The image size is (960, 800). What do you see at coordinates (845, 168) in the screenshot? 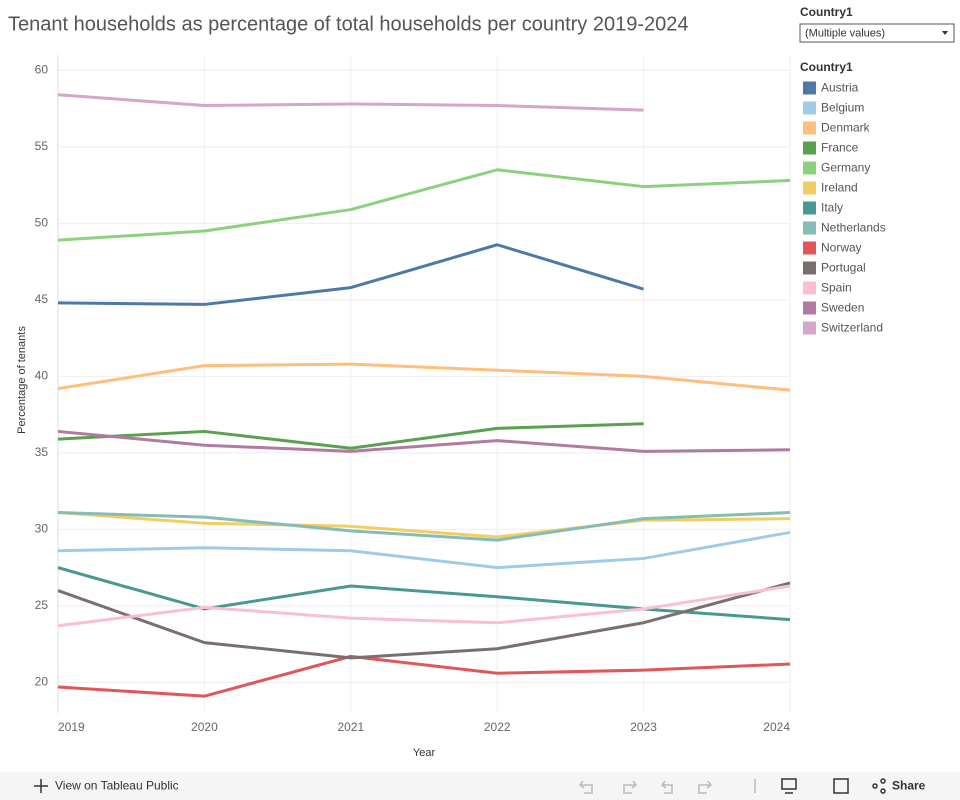
I see `legend-label: Germany` at bounding box center [845, 168].